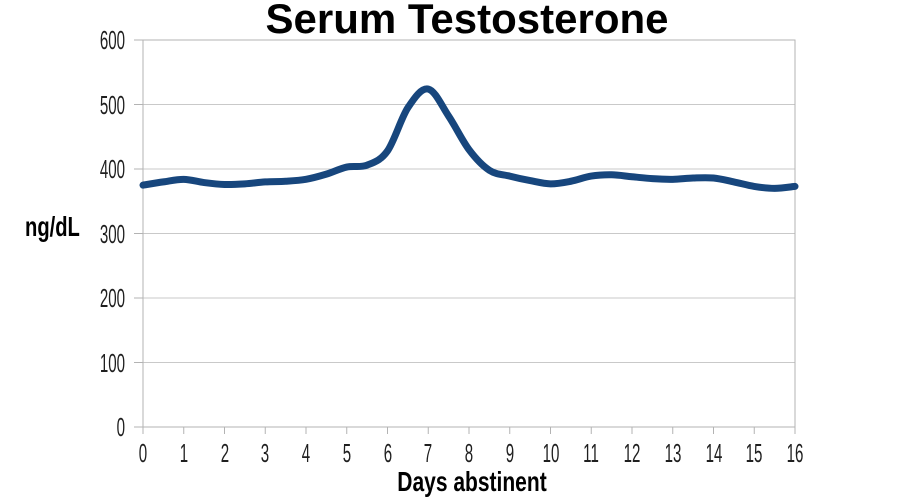 This screenshot has height=502, width=908. Describe the element at coordinates (472, 481) in the screenshot. I see `x-axis-title: Days abstinent` at that location.